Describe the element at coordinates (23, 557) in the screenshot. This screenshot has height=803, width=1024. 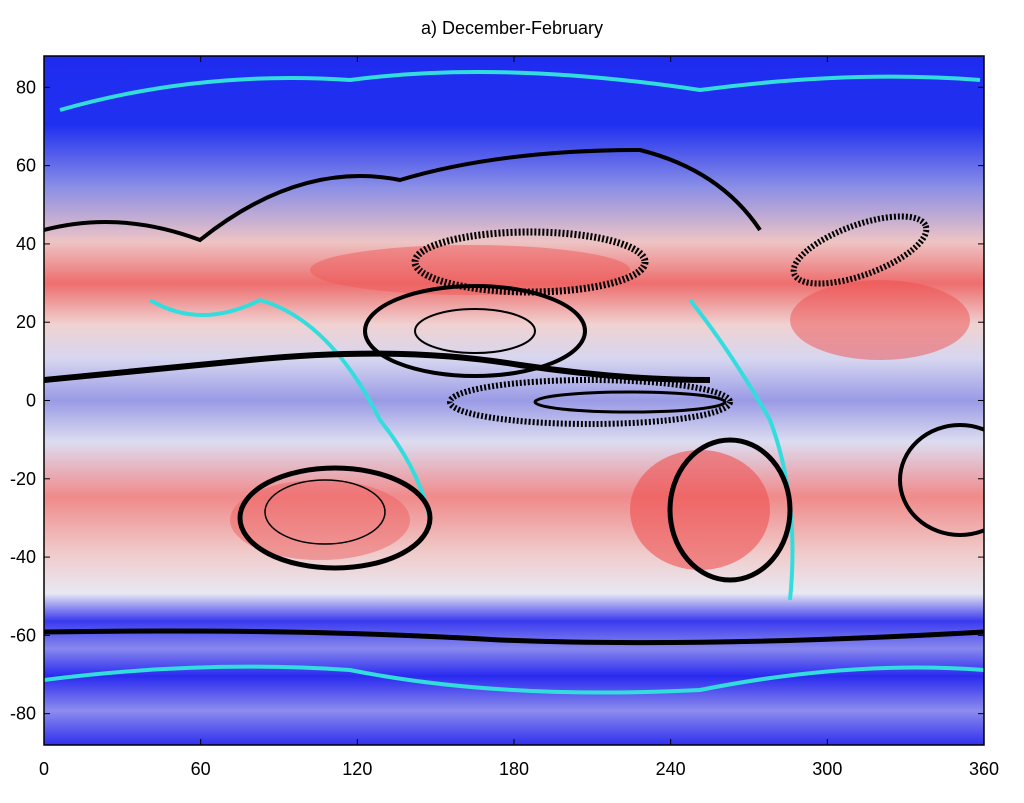
I see `y-tick-label: -40` at that location.